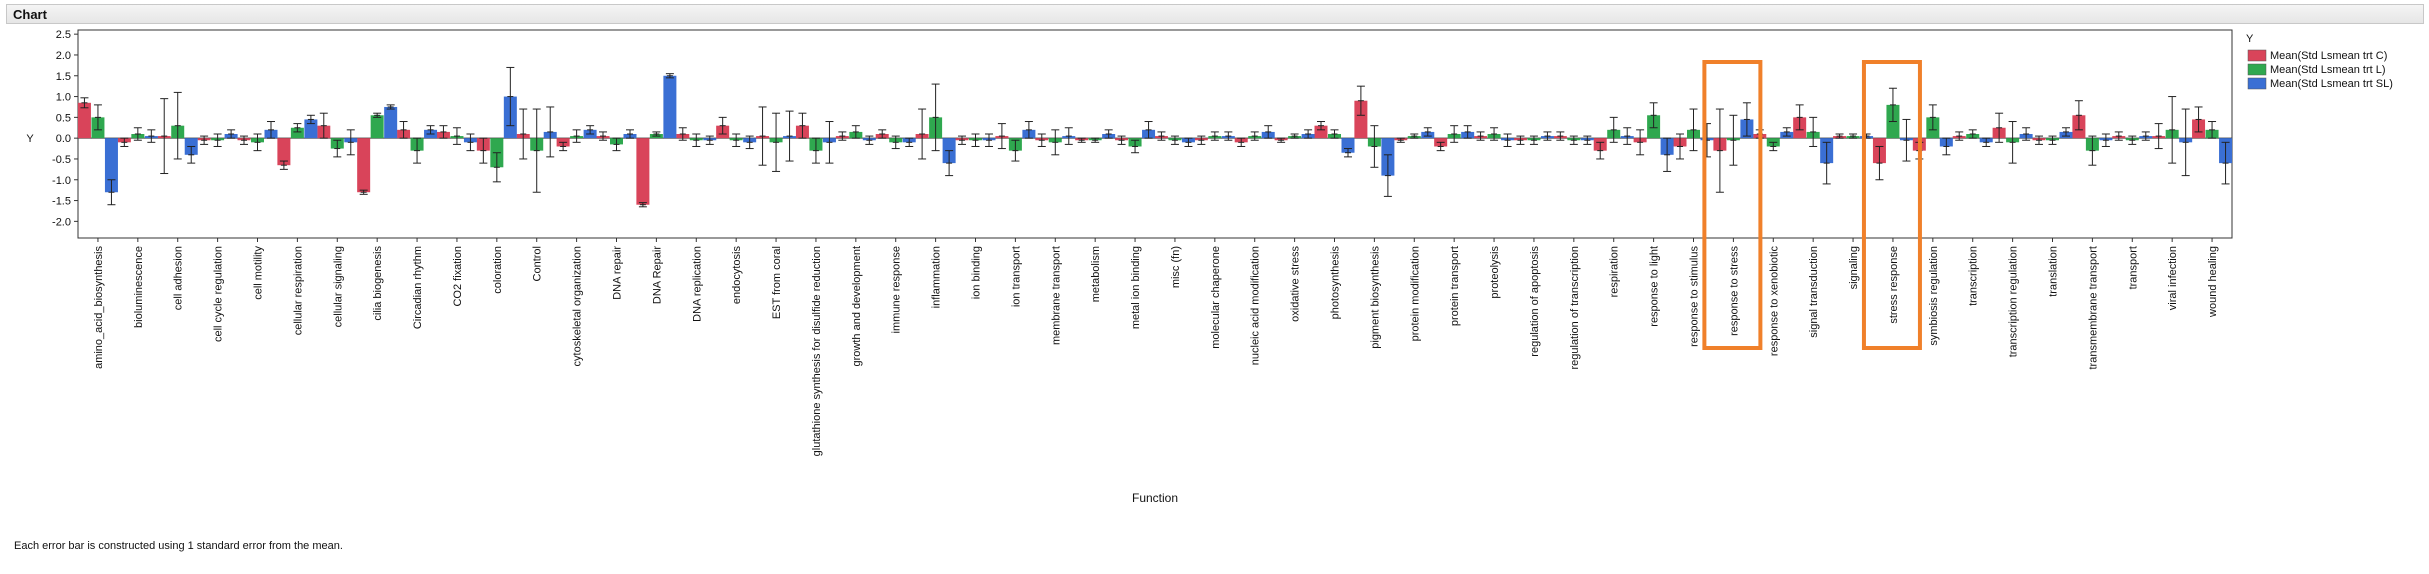  Describe the element at coordinates (1155, 498) in the screenshot. I see `x-axis-label: Function` at that location.